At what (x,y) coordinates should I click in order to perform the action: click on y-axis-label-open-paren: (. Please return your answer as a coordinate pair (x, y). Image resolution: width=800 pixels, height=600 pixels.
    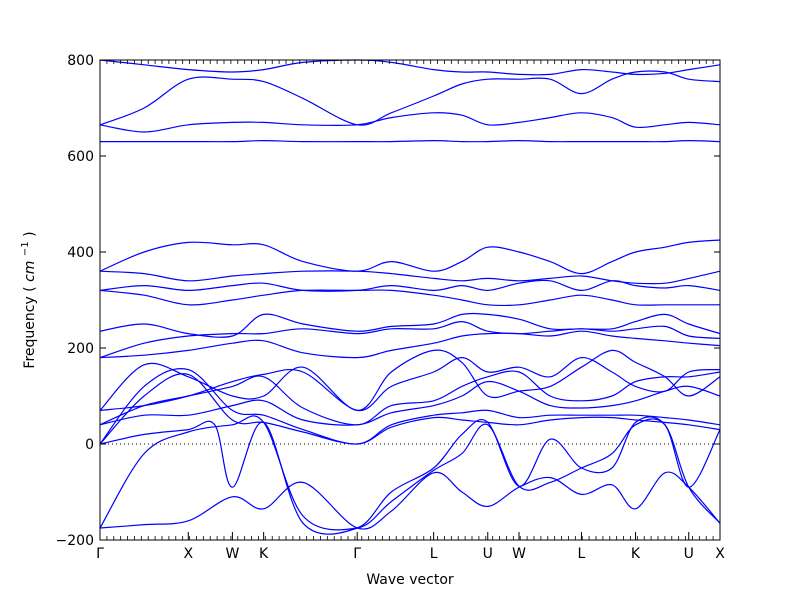
    Looking at the image, I should click on (30, 288).